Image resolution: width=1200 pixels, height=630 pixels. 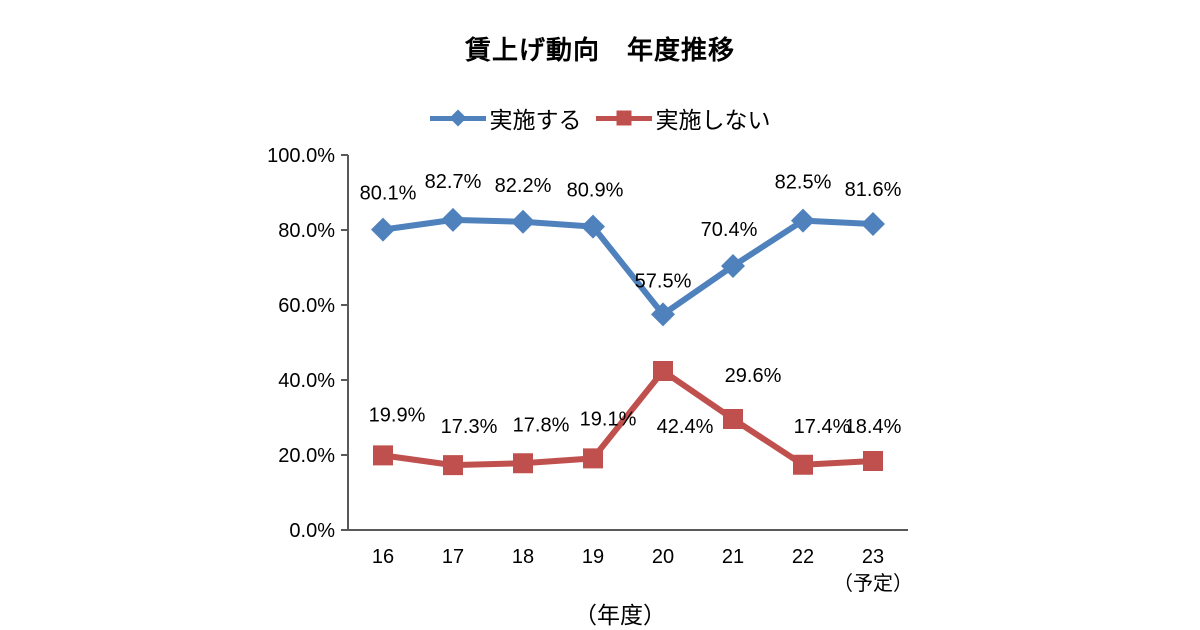 I want to click on data-label: 80.9%, so click(x=595, y=191).